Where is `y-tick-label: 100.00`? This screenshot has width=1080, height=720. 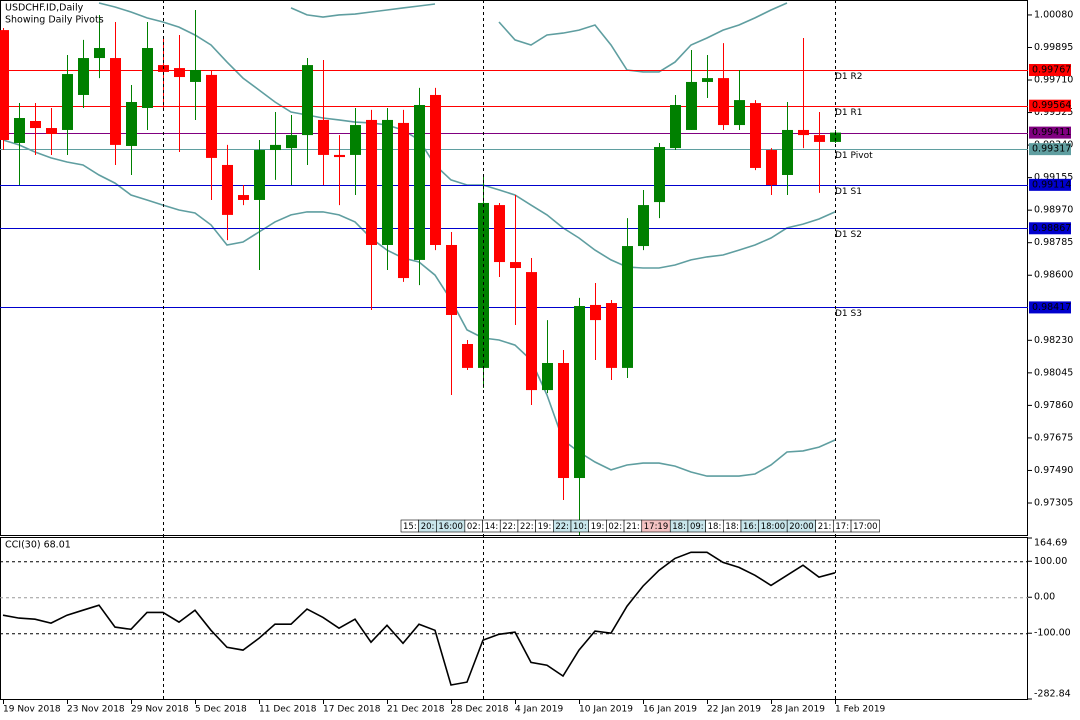 y-tick-label: 100.00 is located at coordinates (1050, 561).